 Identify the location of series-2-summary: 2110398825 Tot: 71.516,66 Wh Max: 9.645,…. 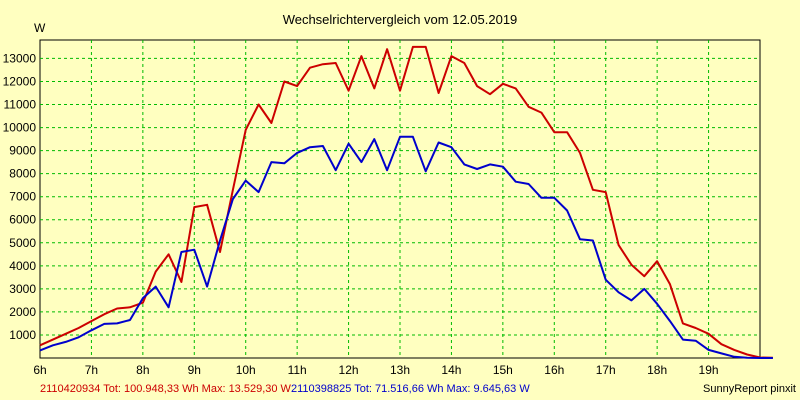
(410, 389).